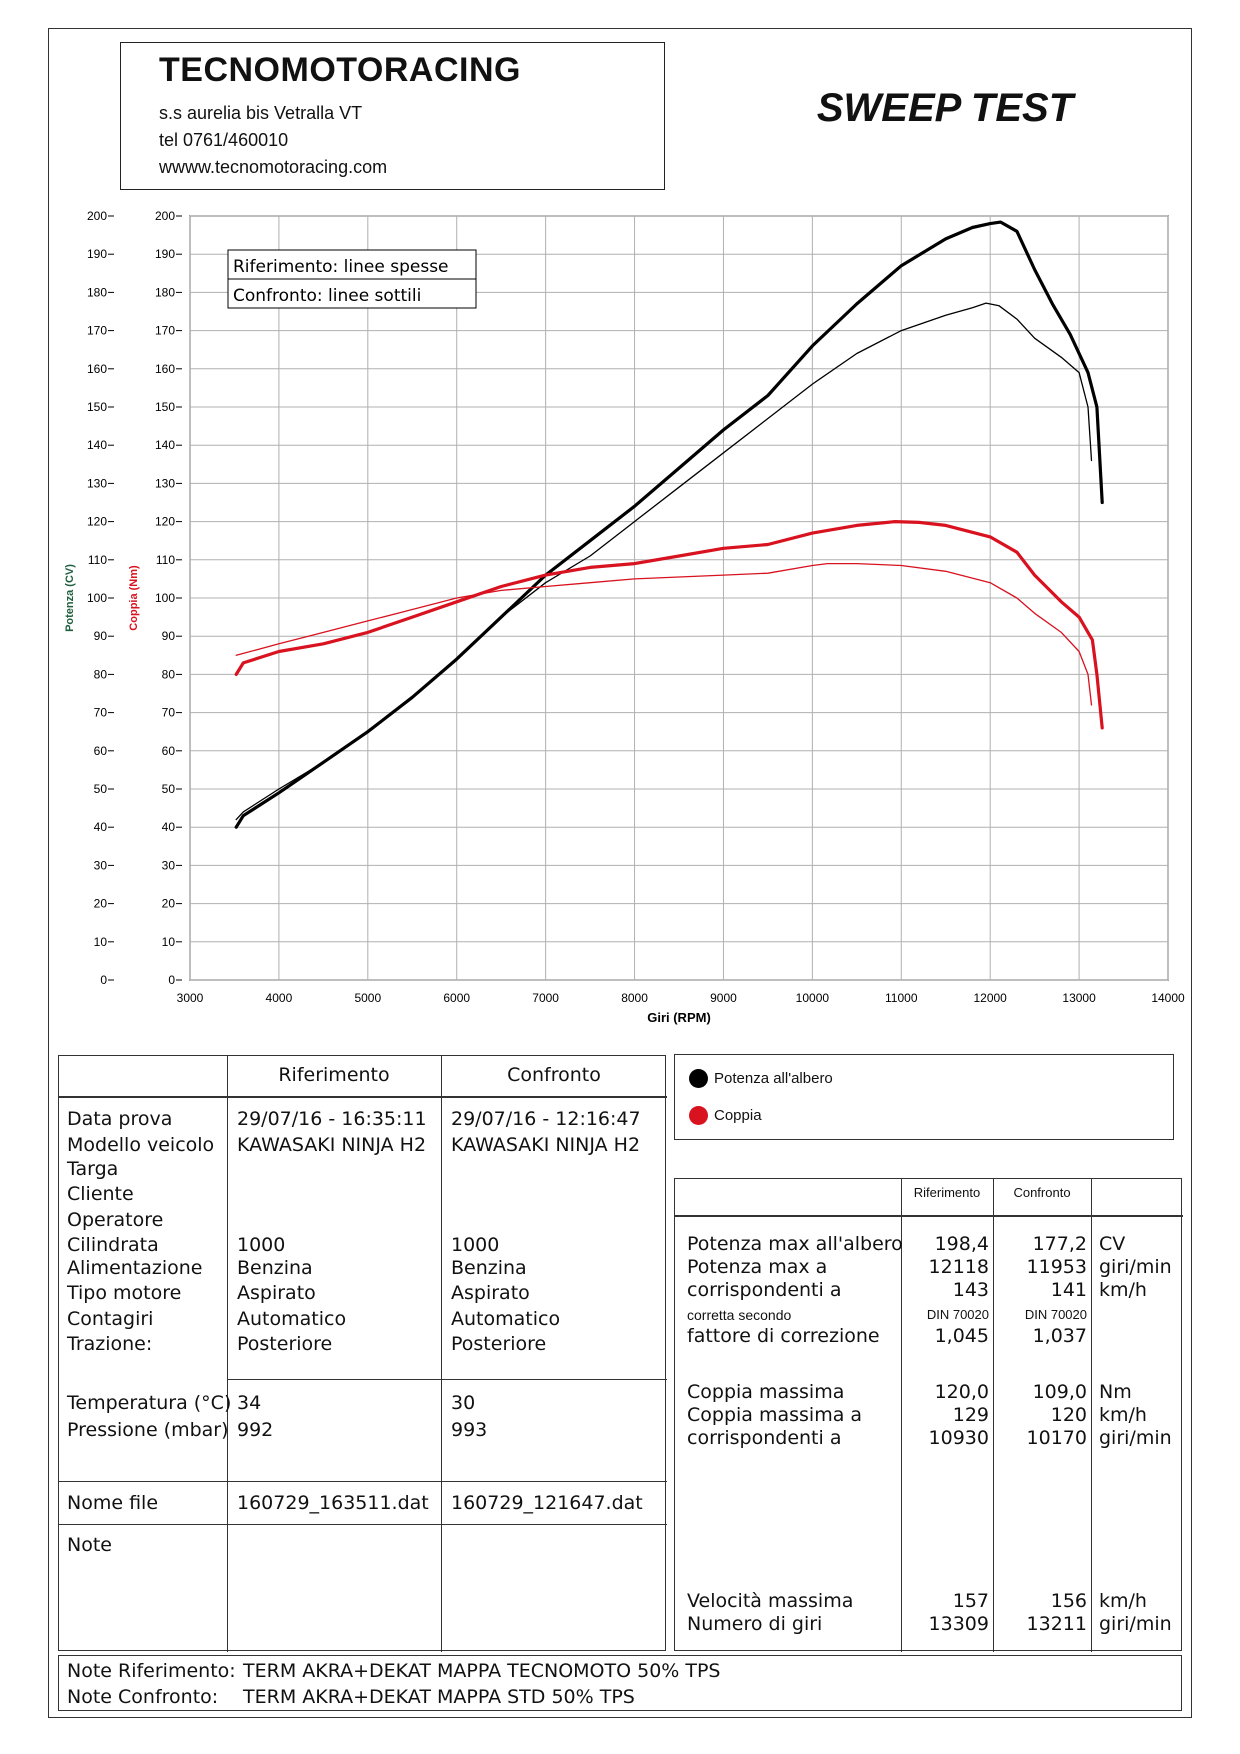  I want to click on torque-confronto-line, so click(664, 634).